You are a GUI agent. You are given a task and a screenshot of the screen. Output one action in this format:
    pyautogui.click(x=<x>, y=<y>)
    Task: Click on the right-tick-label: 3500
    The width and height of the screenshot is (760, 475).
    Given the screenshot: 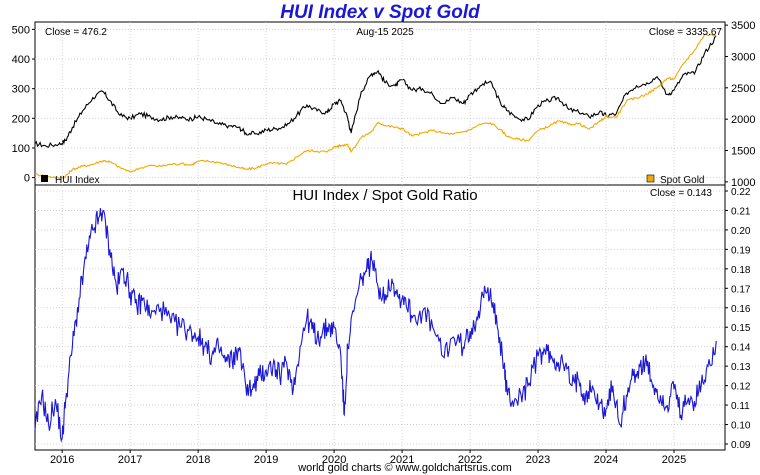 What is the action you would take?
    pyautogui.click(x=743, y=26)
    